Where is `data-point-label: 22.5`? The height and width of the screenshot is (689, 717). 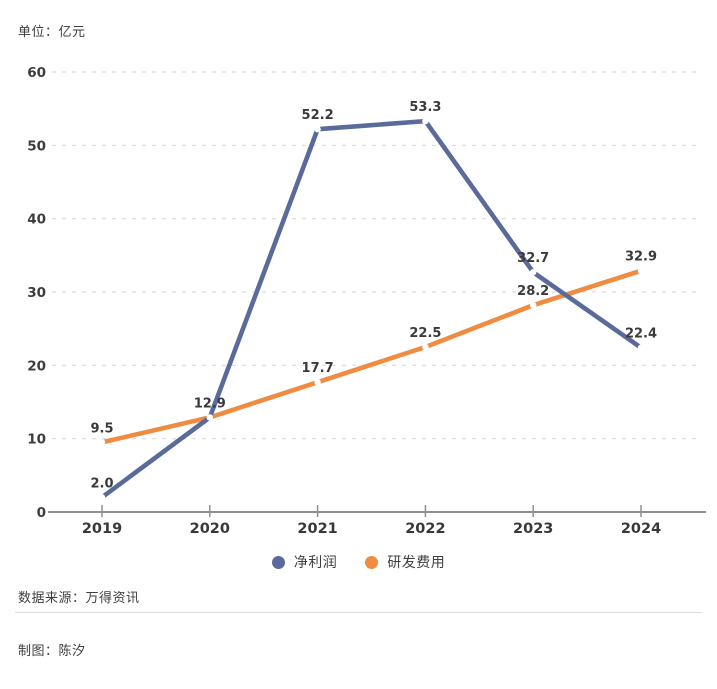
data-point-label: 22.5 is located at coordinates (425, 333).